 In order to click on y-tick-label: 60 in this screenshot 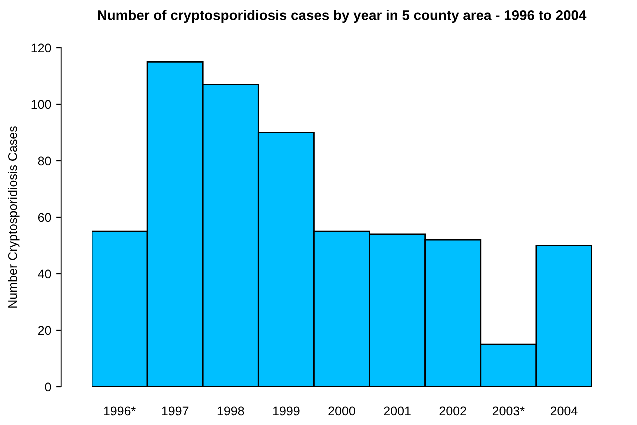, I will do `click(45, 217)`.